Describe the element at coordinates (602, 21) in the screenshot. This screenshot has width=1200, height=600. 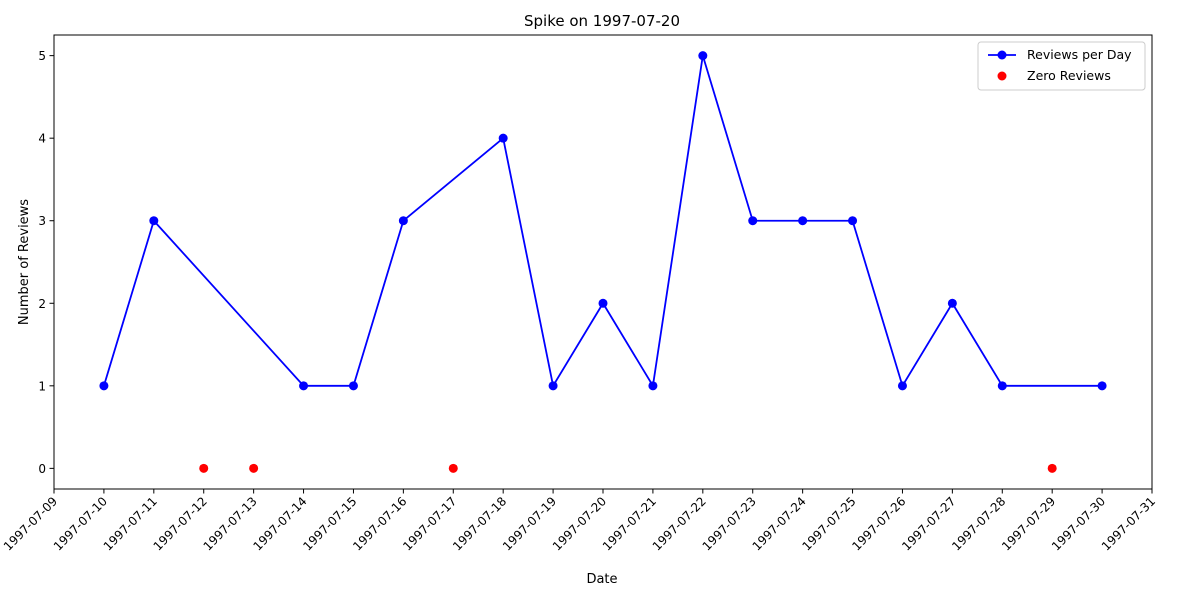
I see `chart-title: Spike on 1997-07-20` at that location.